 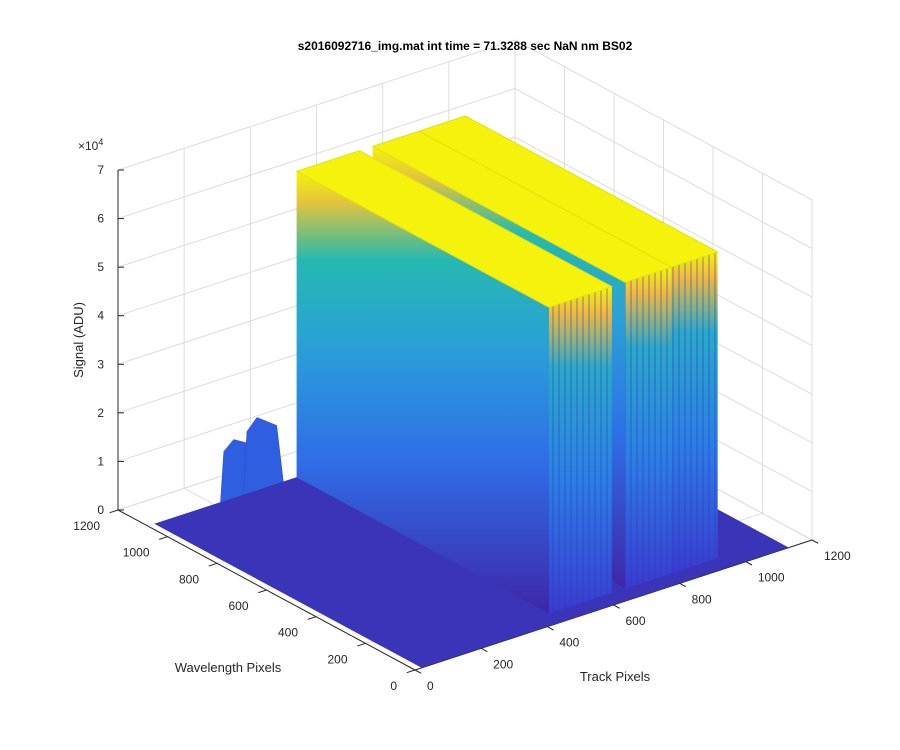 I want to click on z-tick-label: 7, so click(x=100, y=170).